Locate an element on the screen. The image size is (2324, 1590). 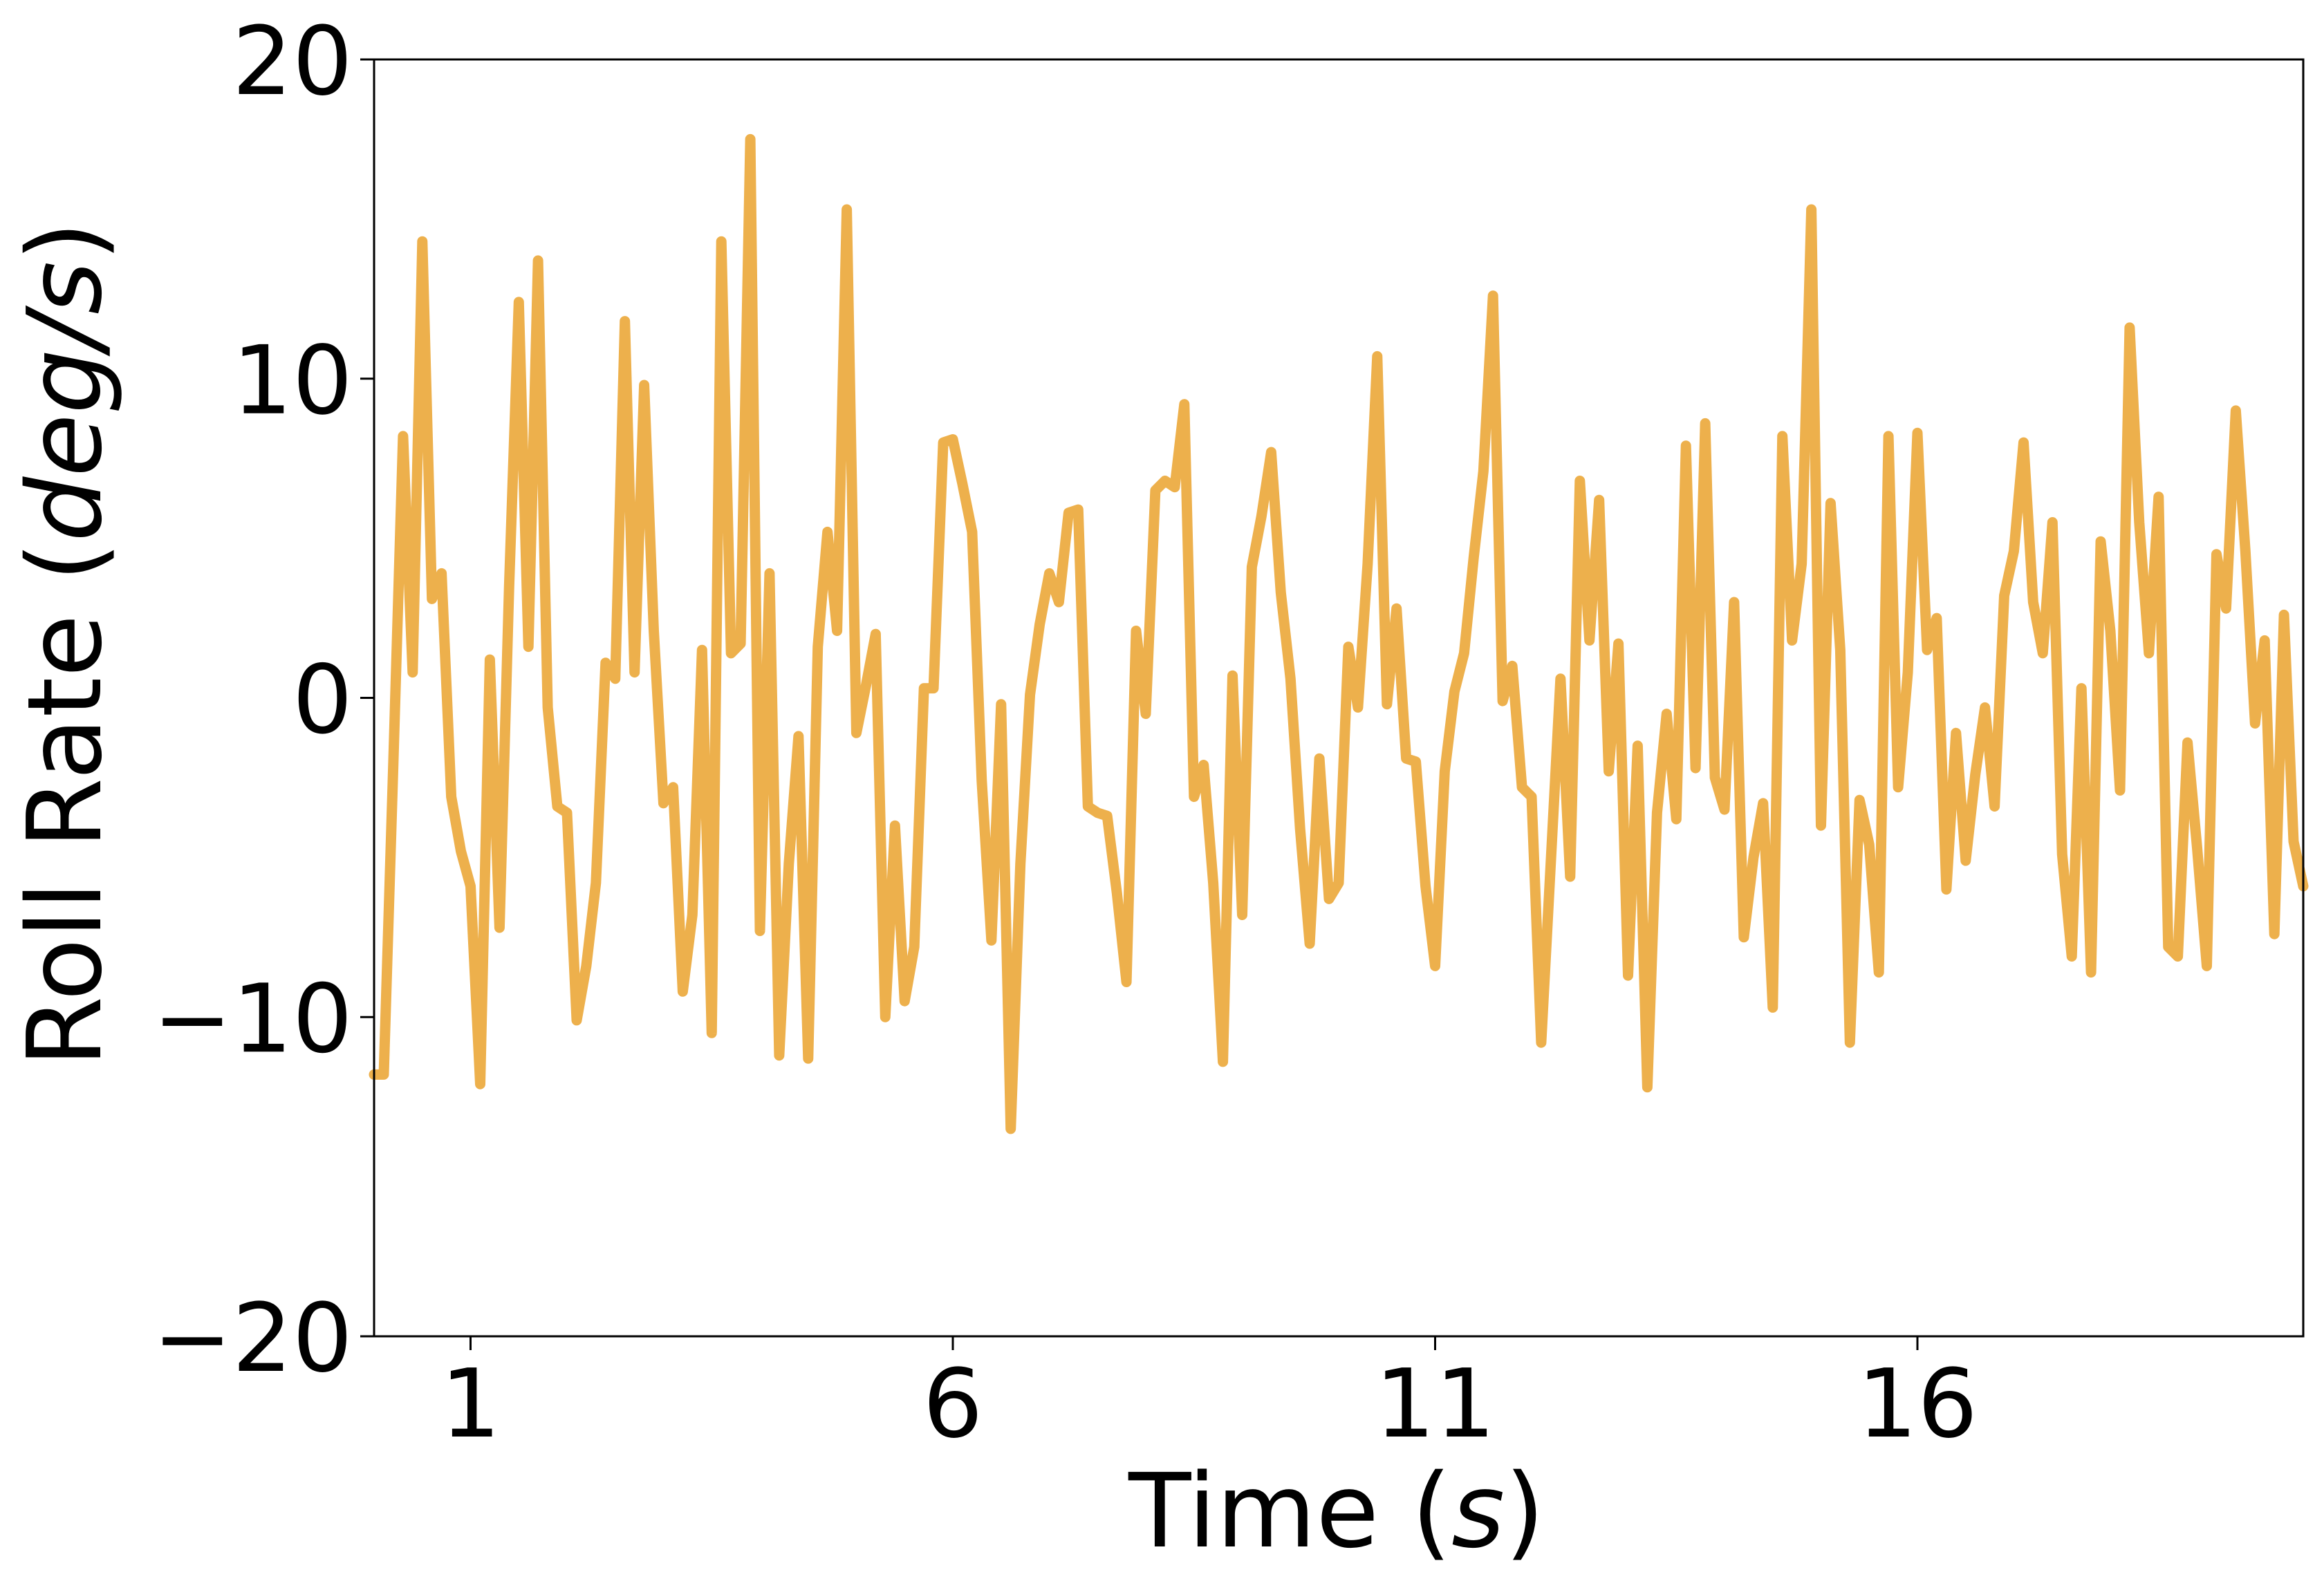
x-tick-label: 6 is located at coordinates (952, 1404).